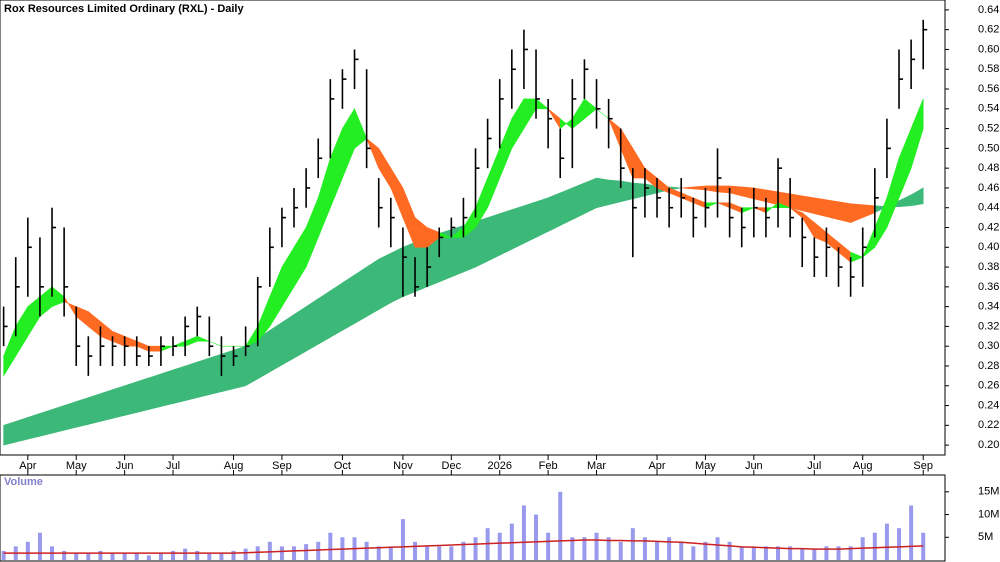 This screenshot has width=1000, height=562. I want to click on y-tick-label: 0.48, so click(988, 168).